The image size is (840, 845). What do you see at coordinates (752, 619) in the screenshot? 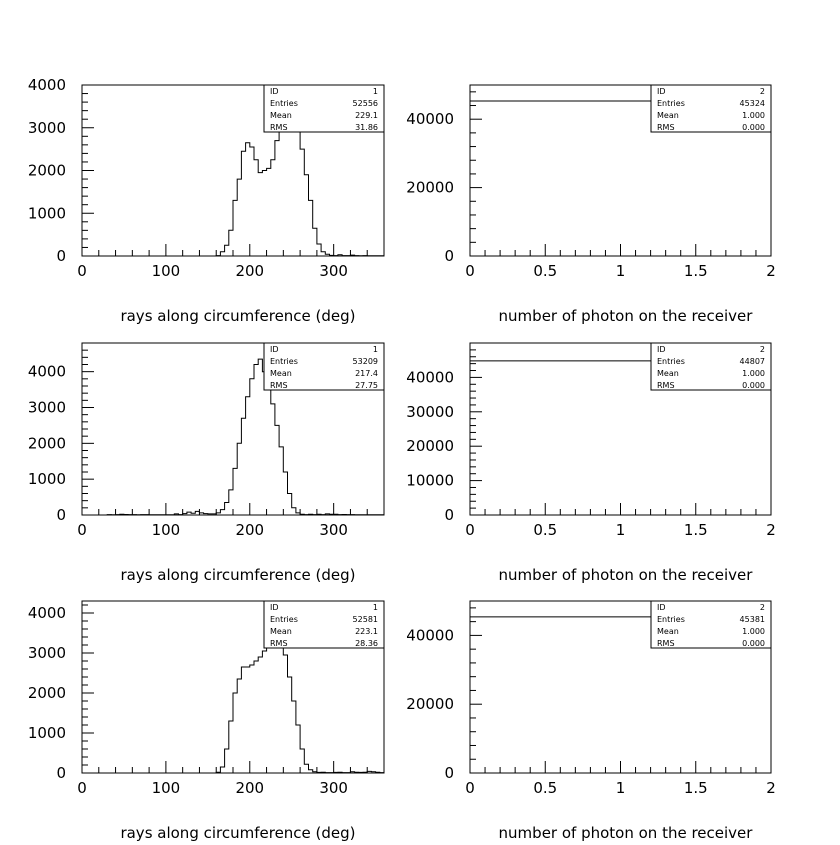
I see `stat-value: 45381` at bounding box center [752, 619].